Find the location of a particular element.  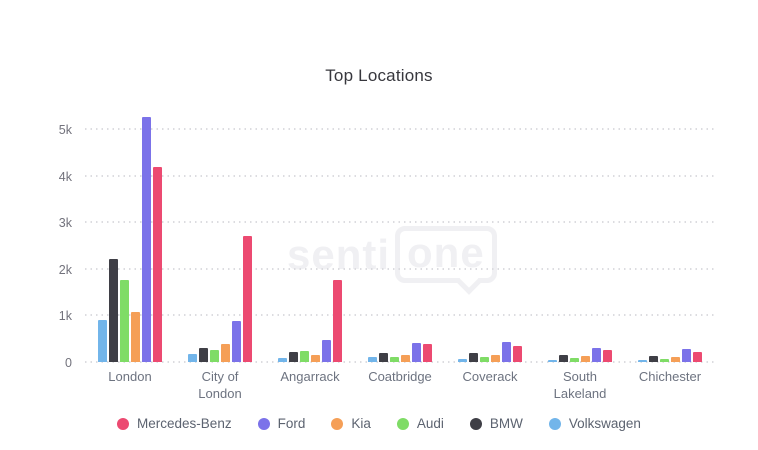

x-label-text: Coatbridge is located at coordinates (400, 376).